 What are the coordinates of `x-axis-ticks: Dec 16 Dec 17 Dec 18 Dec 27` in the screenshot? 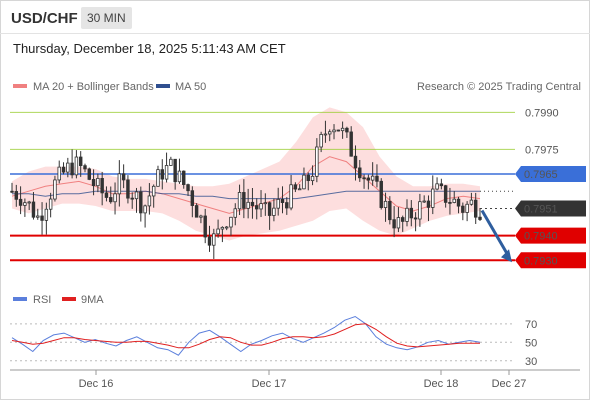 It's located at (303, 380).